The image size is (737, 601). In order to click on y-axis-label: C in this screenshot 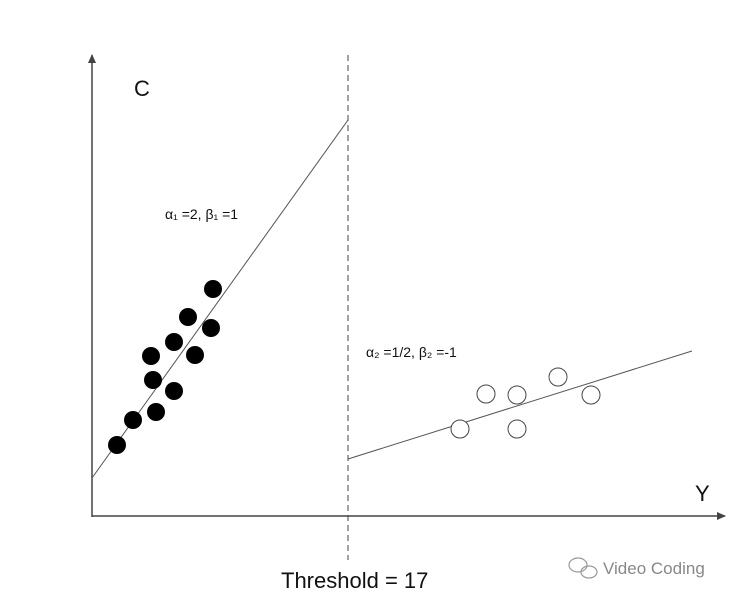, I will do `click(142, 88)`.